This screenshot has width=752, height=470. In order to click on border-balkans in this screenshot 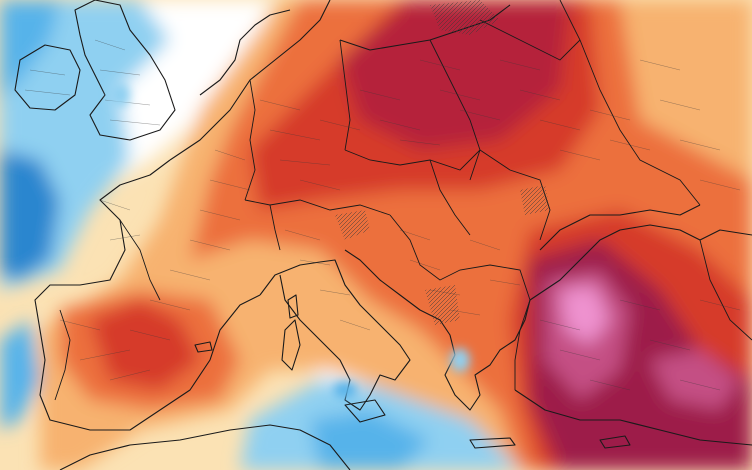, I will do `click(460, 257)`.